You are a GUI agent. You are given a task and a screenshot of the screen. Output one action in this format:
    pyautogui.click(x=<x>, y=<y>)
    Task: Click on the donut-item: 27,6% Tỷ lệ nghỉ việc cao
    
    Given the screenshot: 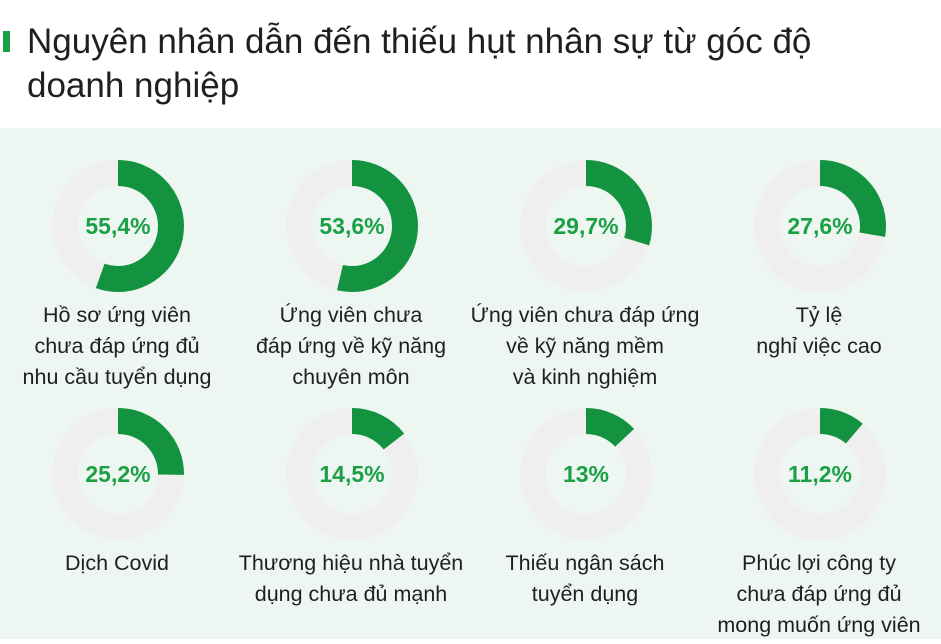 What is the action you would take?
    pyautogui.click(x=819, y=276)
    